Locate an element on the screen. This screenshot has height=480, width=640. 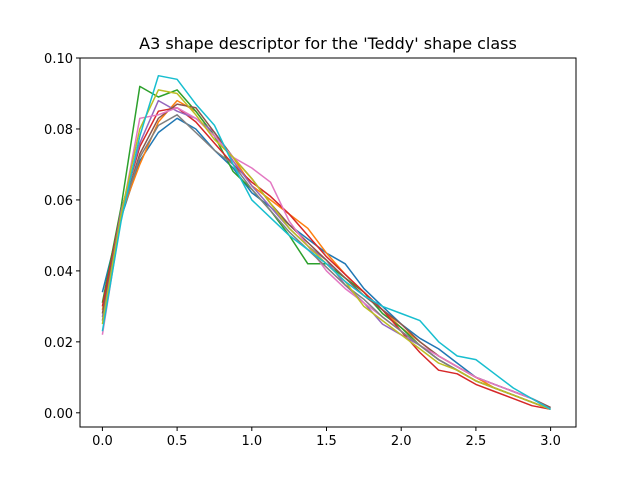
y-tick-label: 0.06 is located at coordinates (58, 201).